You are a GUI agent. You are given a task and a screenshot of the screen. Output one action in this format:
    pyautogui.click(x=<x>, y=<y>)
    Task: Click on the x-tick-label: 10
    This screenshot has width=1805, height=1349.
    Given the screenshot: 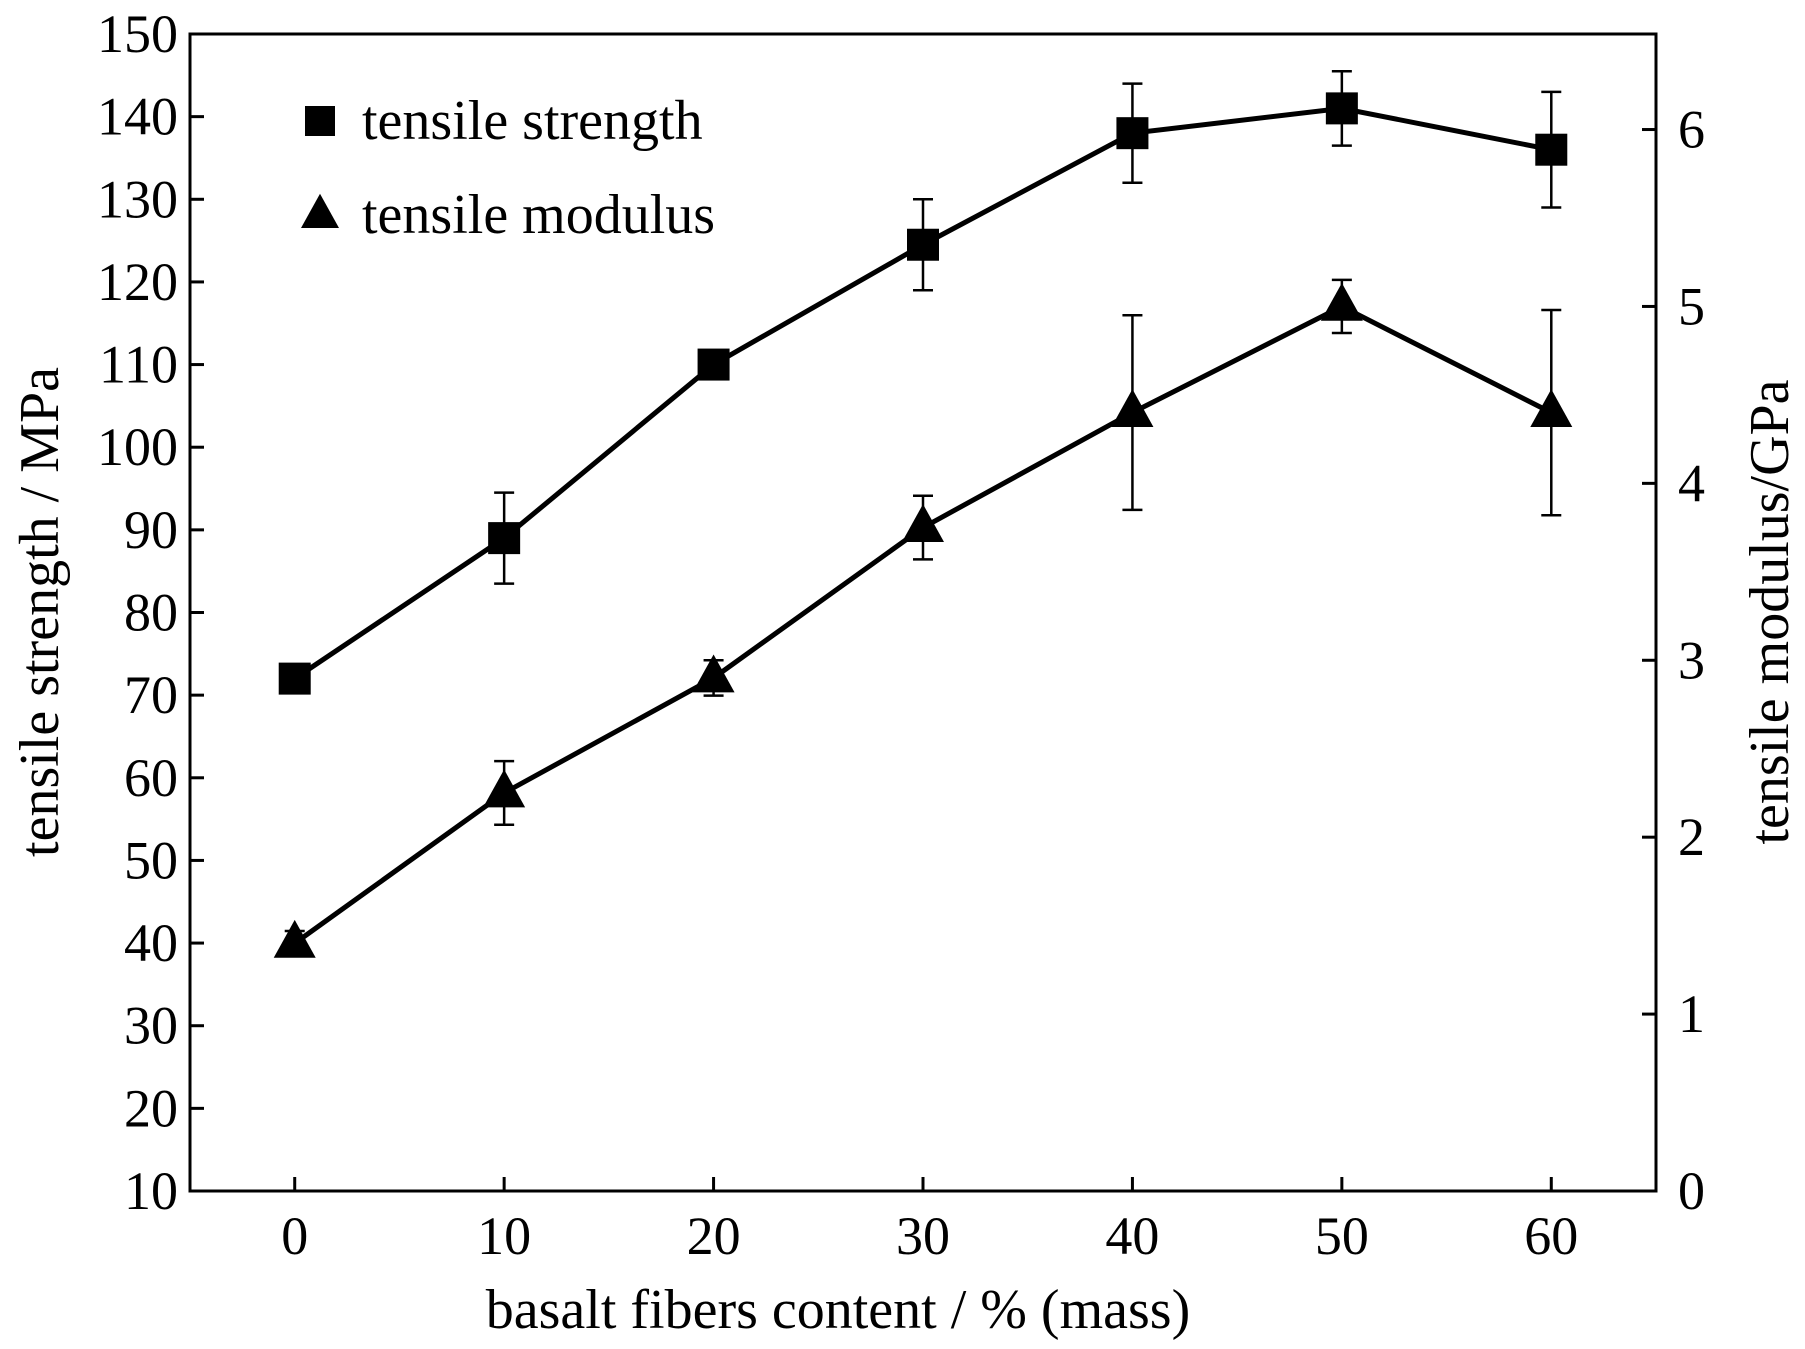 What is the action you would take?
    pyautogui.click(x=504, y=1236)
    